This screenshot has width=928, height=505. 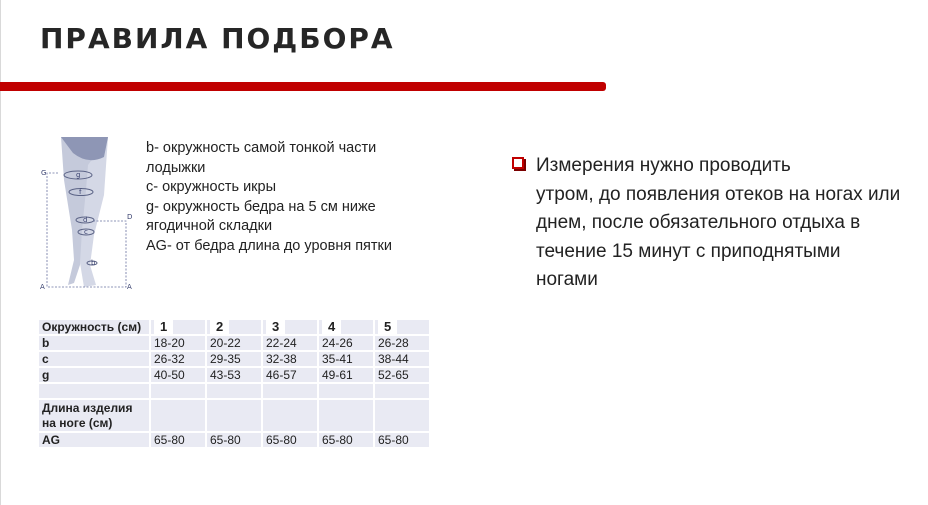 What do you see at coordinates (178, 343) in the screenshot?
I see `cell: 18-20` at bounding box center [178, 343].